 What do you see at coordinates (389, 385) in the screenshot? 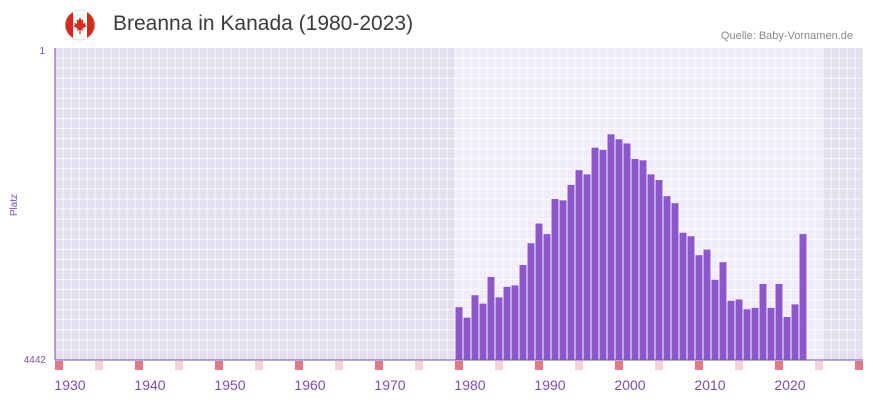
I see `x-tick-label: 1970` at bounding box center [389, 385].